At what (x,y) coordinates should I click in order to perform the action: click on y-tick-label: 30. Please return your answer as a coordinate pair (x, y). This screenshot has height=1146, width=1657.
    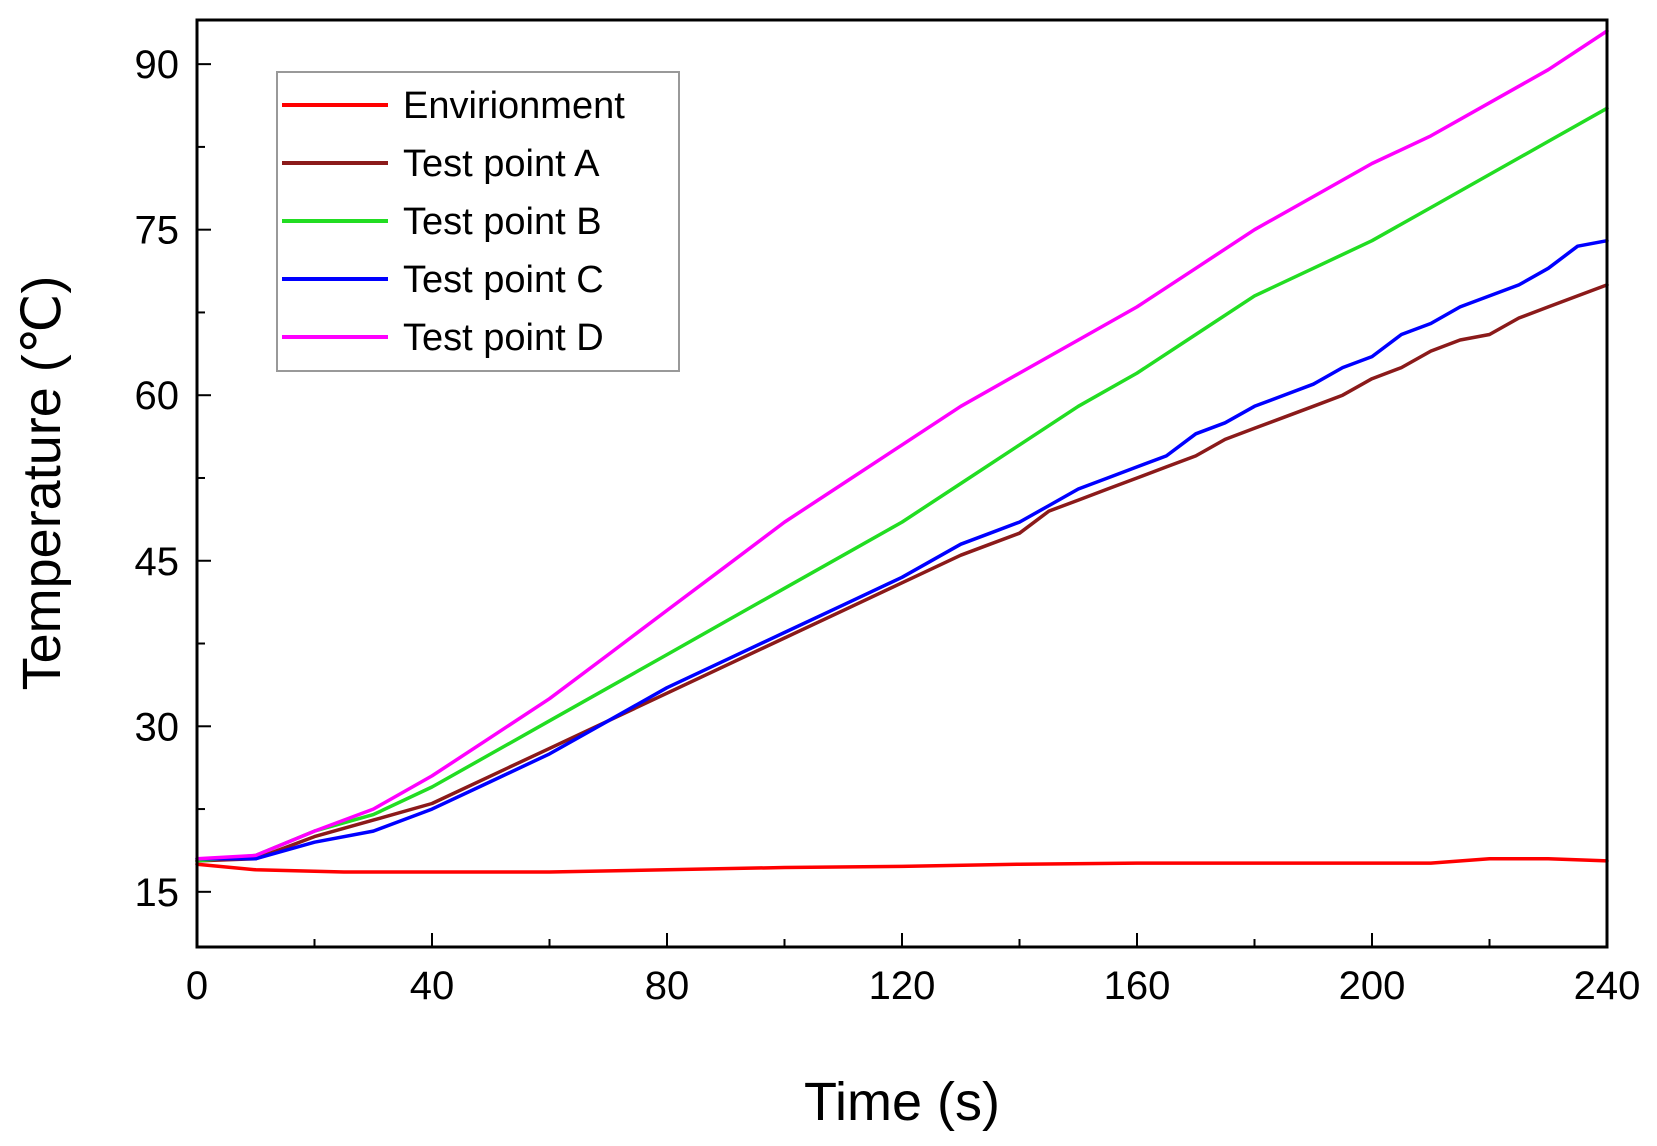
    Looking at the image, I should click on (157, 727).